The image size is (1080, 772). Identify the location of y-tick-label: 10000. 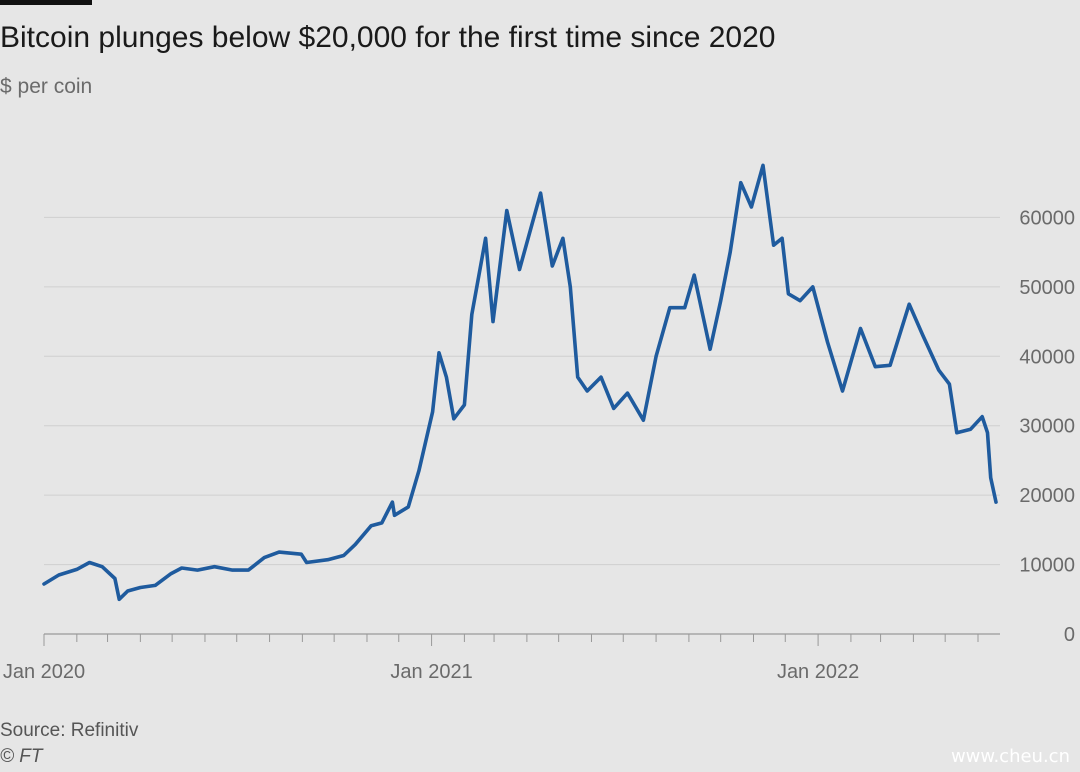
(1047, 566).